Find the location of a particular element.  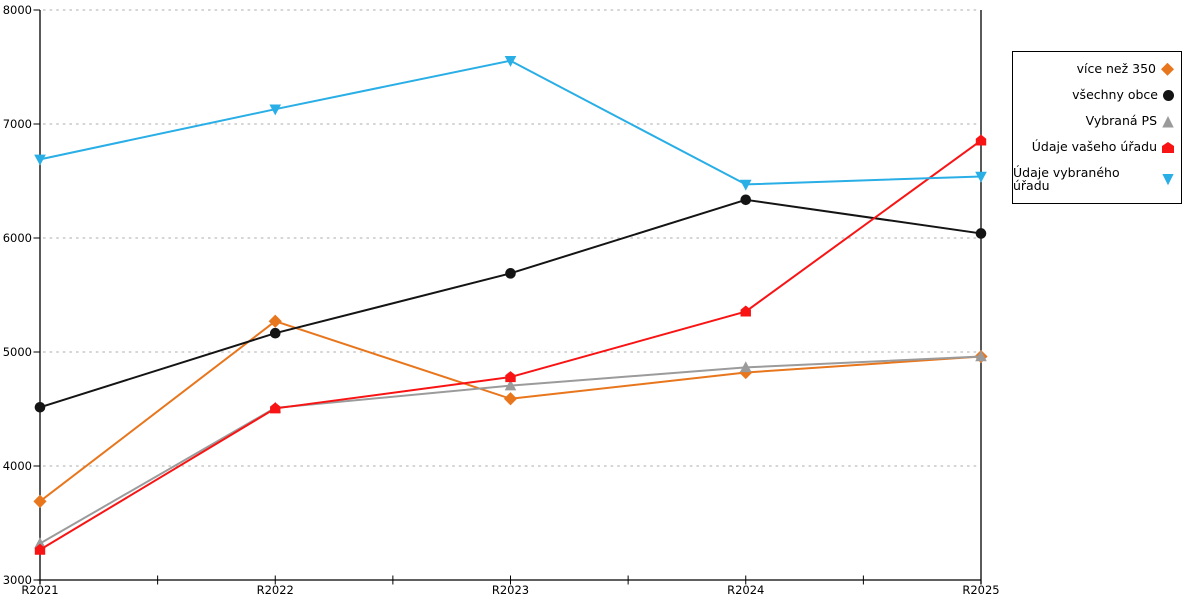

y-axis-label: 5000 is located at coordinates (17, 352).